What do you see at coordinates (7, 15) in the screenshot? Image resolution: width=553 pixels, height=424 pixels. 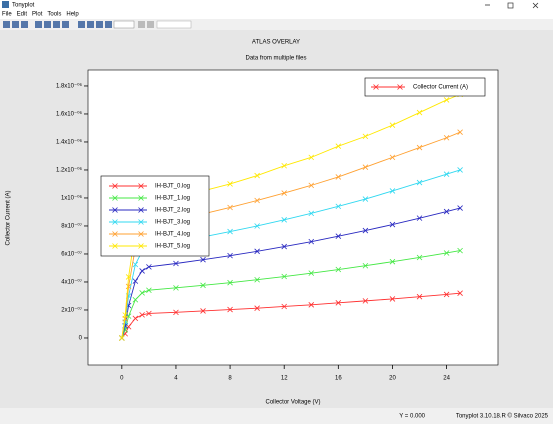 I see `menu-item: File` at bounding box center [7, 15].